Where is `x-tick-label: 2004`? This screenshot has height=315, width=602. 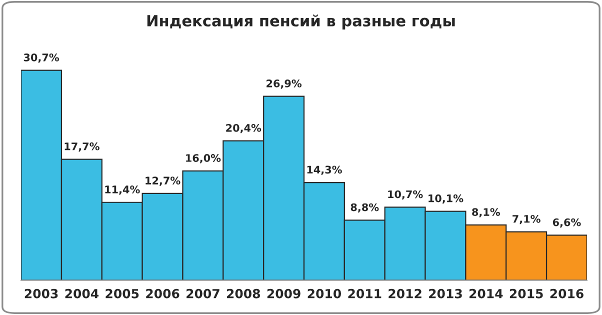 x-tick-label: 2004 is located at coordinates (82, 293).